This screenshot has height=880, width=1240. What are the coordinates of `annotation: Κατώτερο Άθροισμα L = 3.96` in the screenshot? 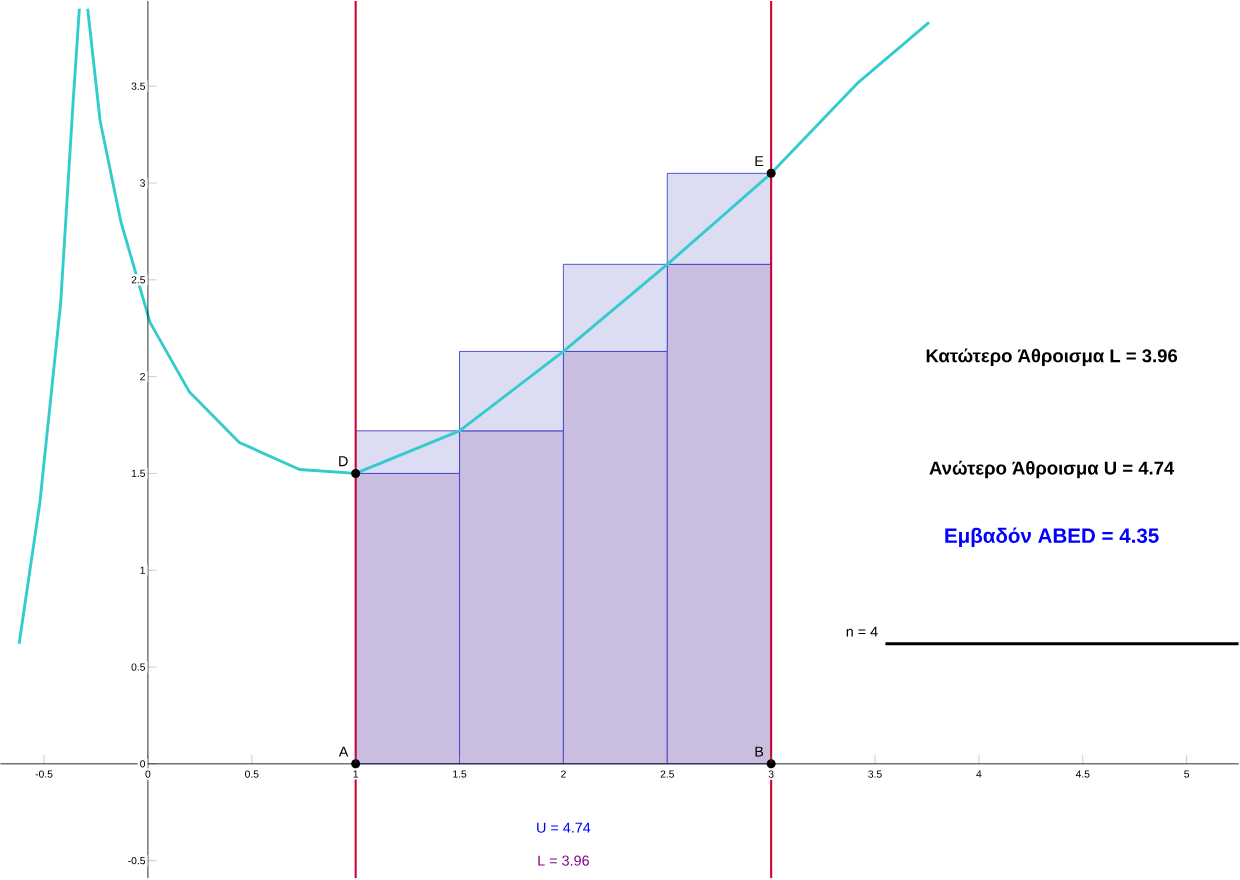 It's located at (1052, 357).